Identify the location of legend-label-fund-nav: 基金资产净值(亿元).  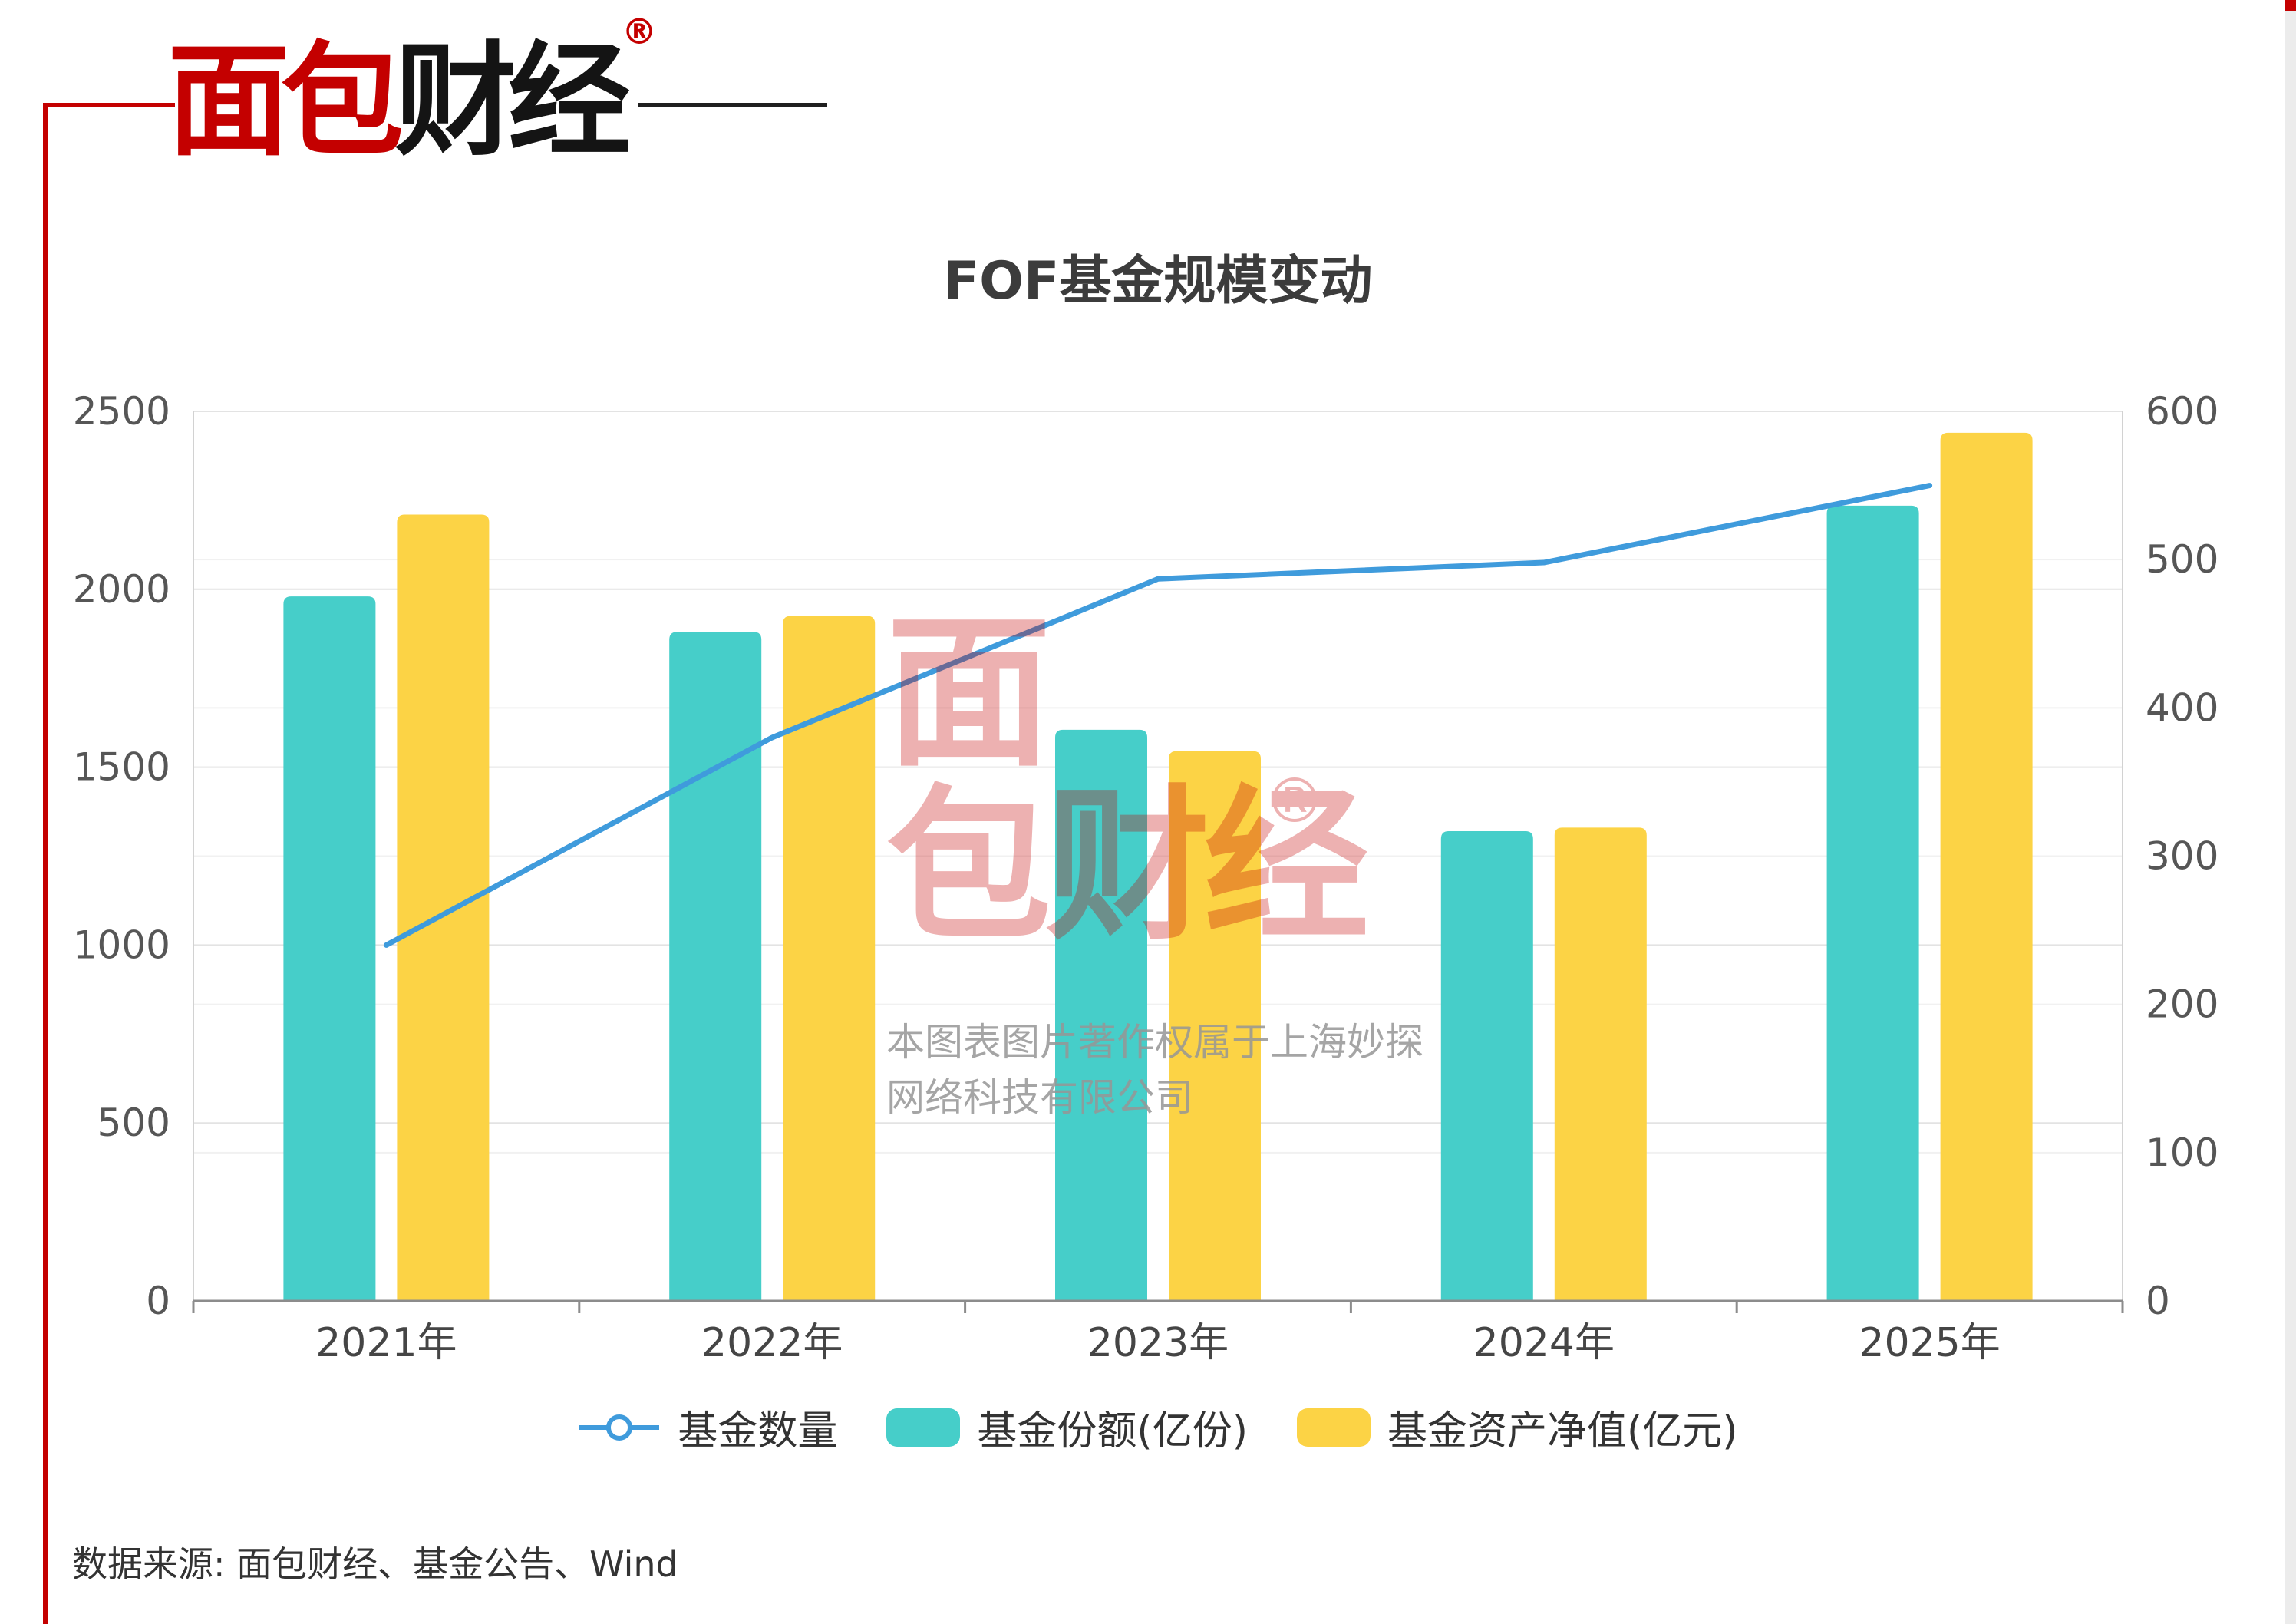
(1562, 1431).